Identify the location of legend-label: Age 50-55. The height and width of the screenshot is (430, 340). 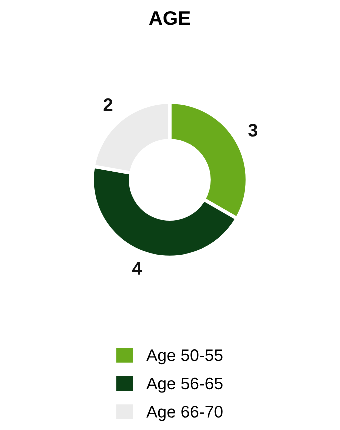
(184, 357).